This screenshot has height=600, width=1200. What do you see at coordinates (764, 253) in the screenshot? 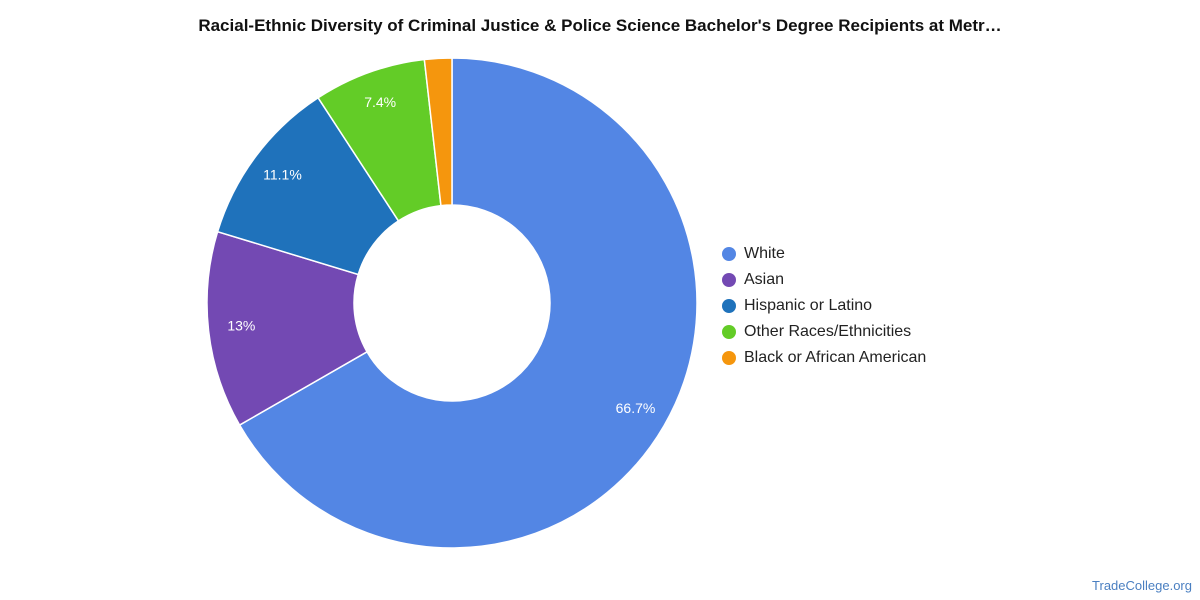
I see `legend-label: White` at bounding box center [764, 253].